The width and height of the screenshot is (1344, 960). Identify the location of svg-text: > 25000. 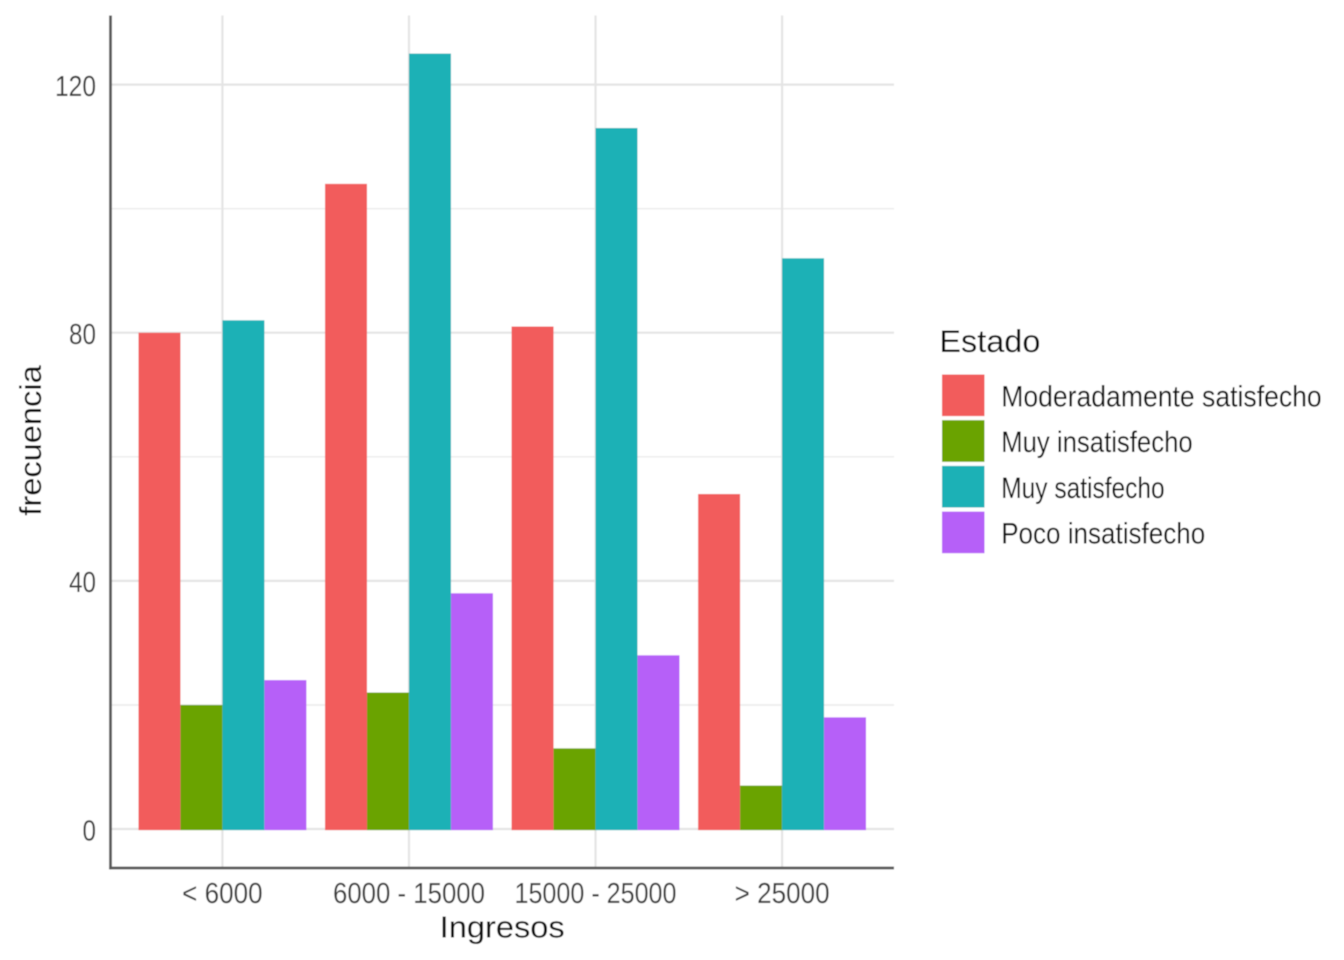
(782, 894).